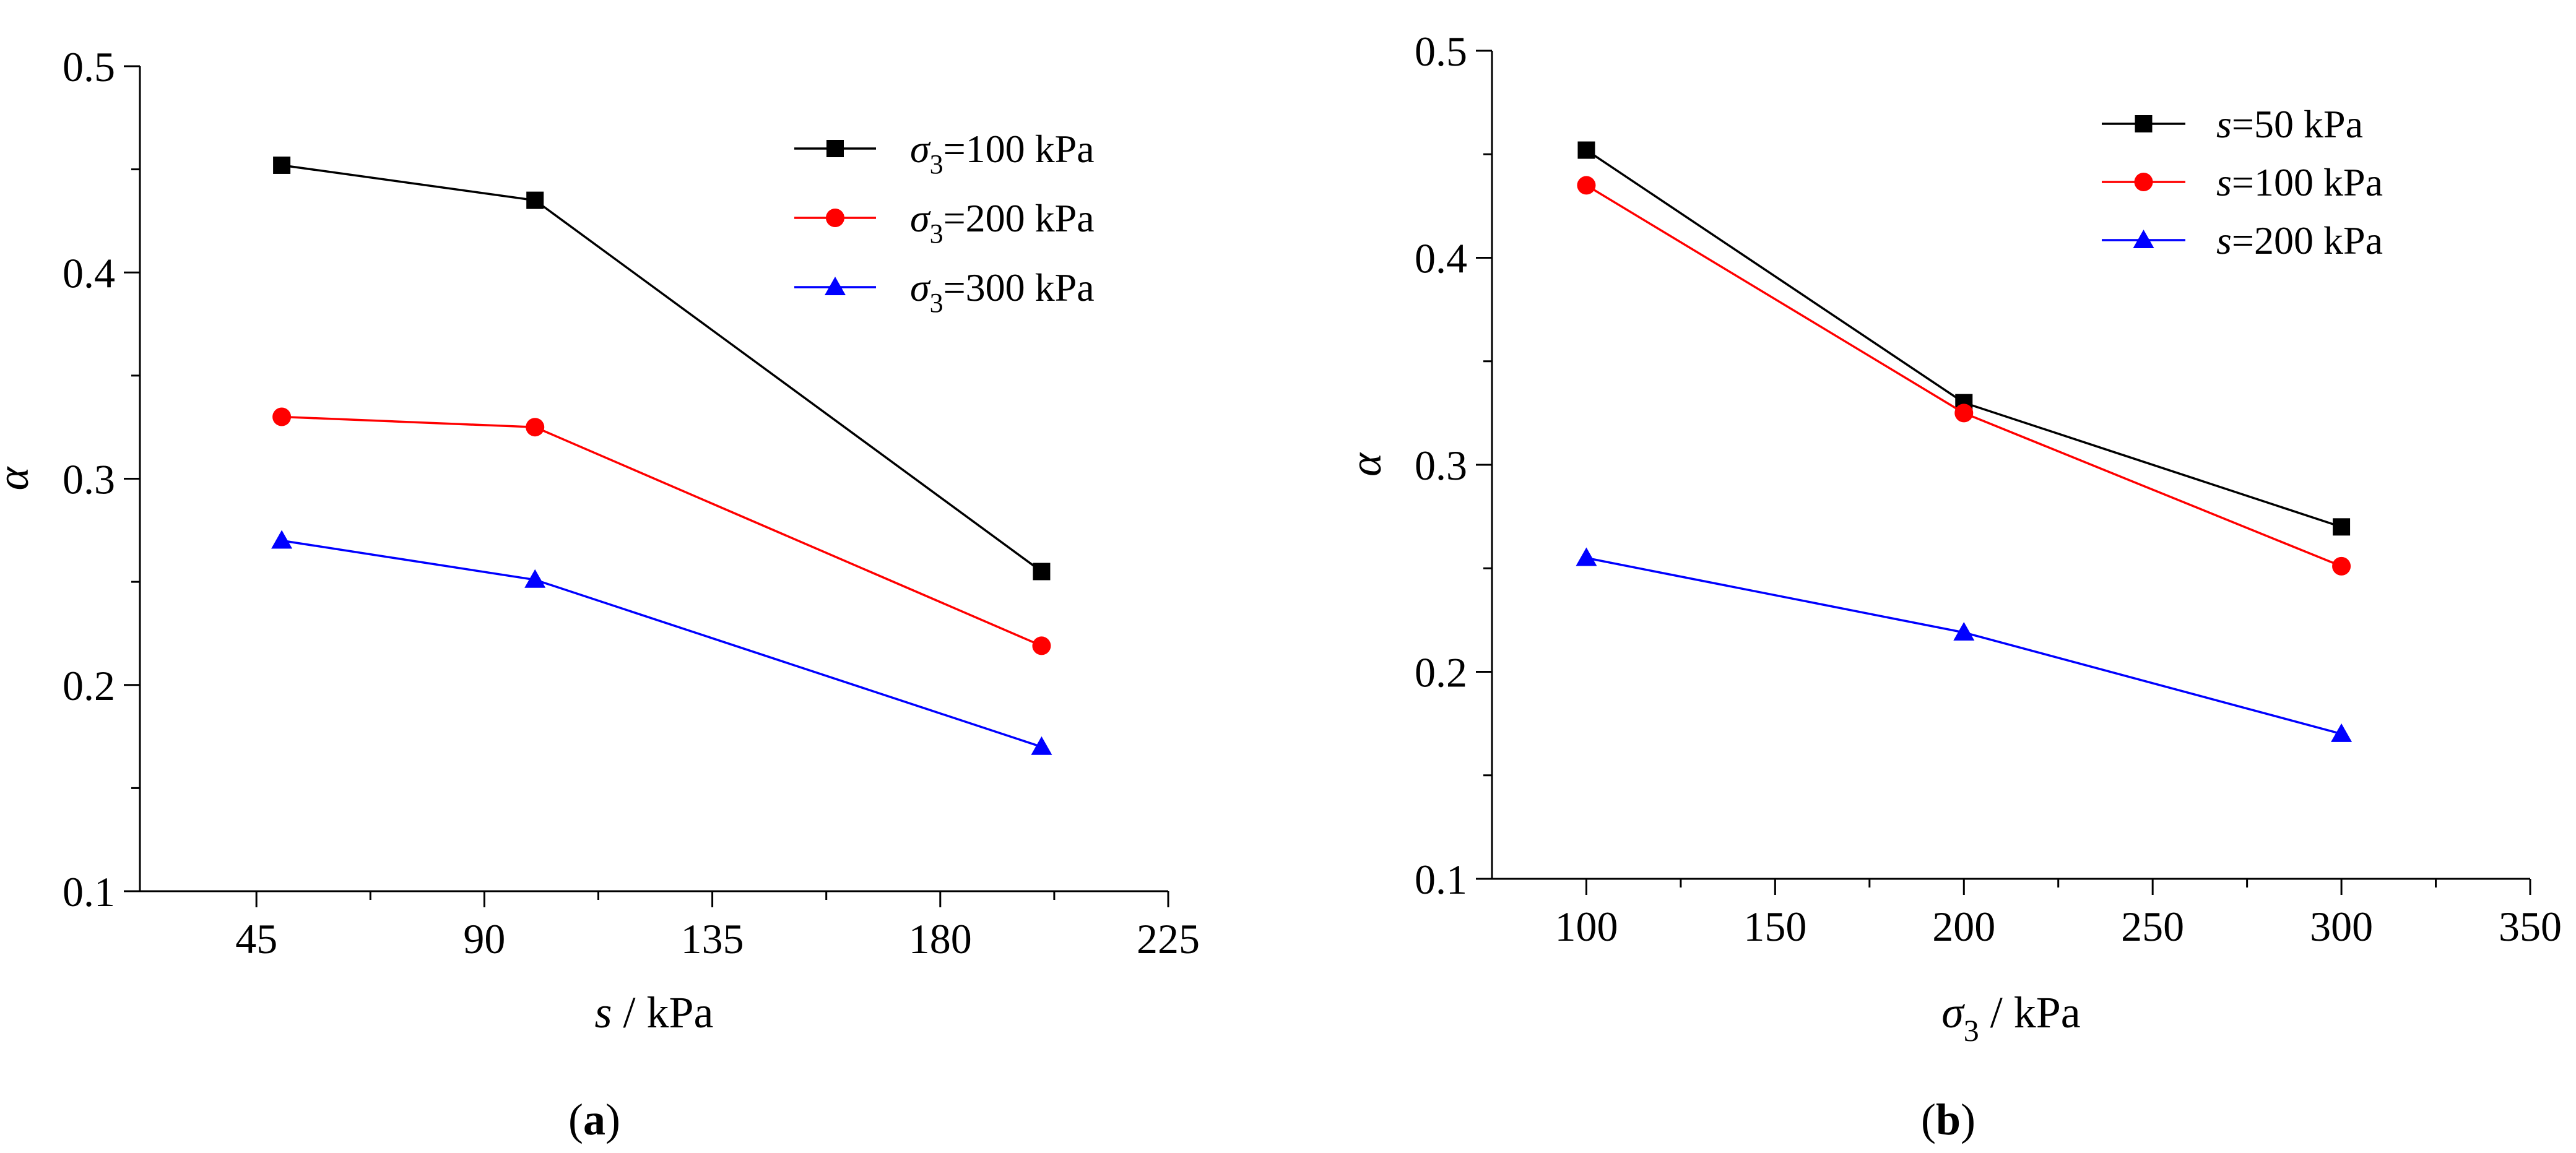 This screenshot has height=1153, width=2576. I want to click on legend-label: s=200 kPa, so click(2299, 240).